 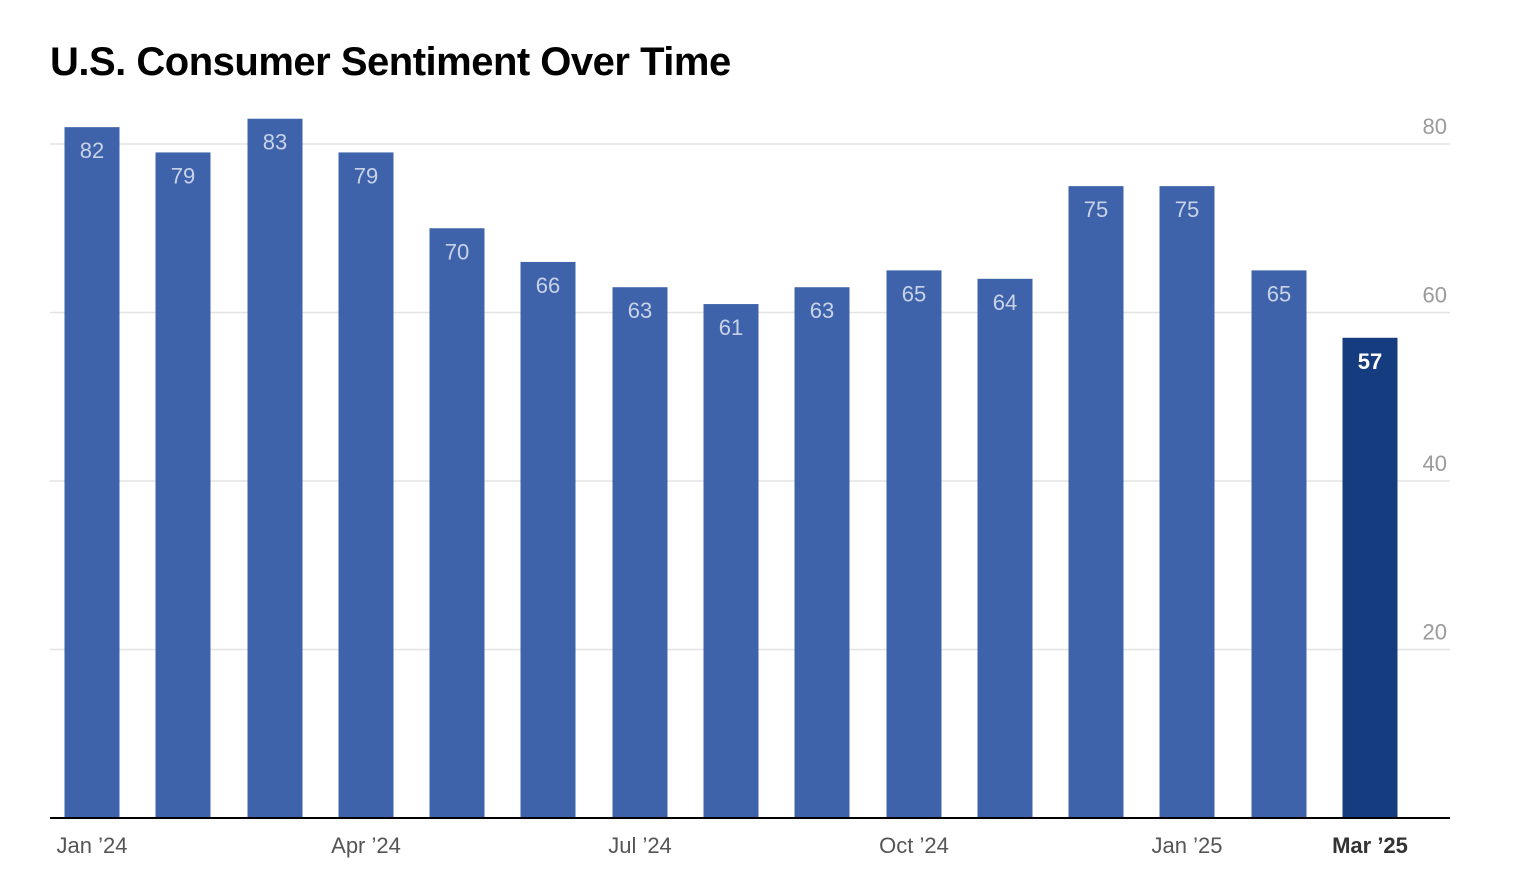 What do you see at coordinates (1370, 361) in the screenshot?
I see `bar-data-label: 57` at bounding box center [1370, 361].